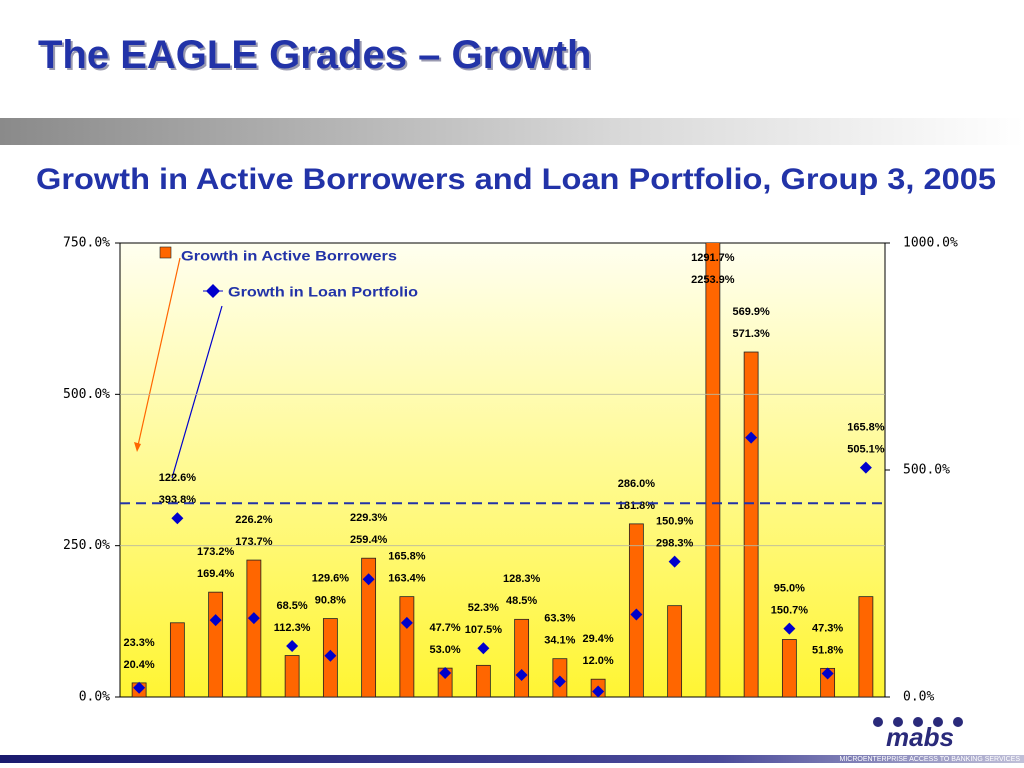 This screenshot has height=768, width=1024. I want to click on logo: mabs, so click(920, 737).